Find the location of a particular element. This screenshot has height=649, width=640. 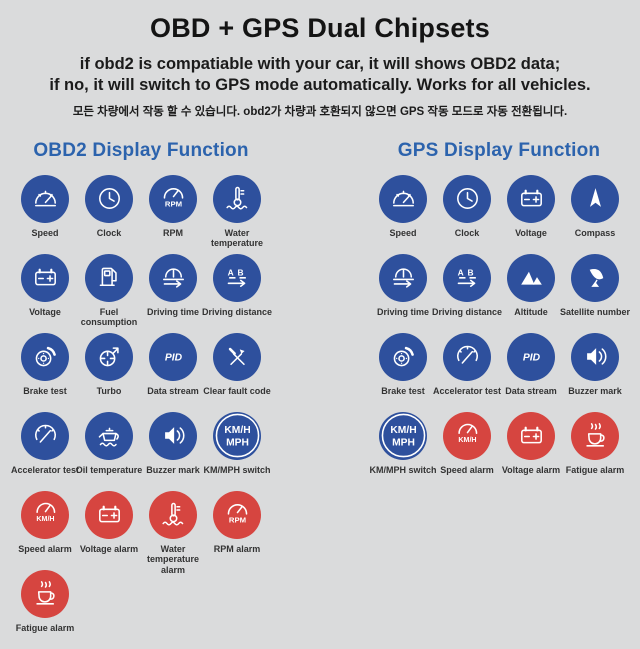

svg-text: RPM is located at coordinates (236, 519).